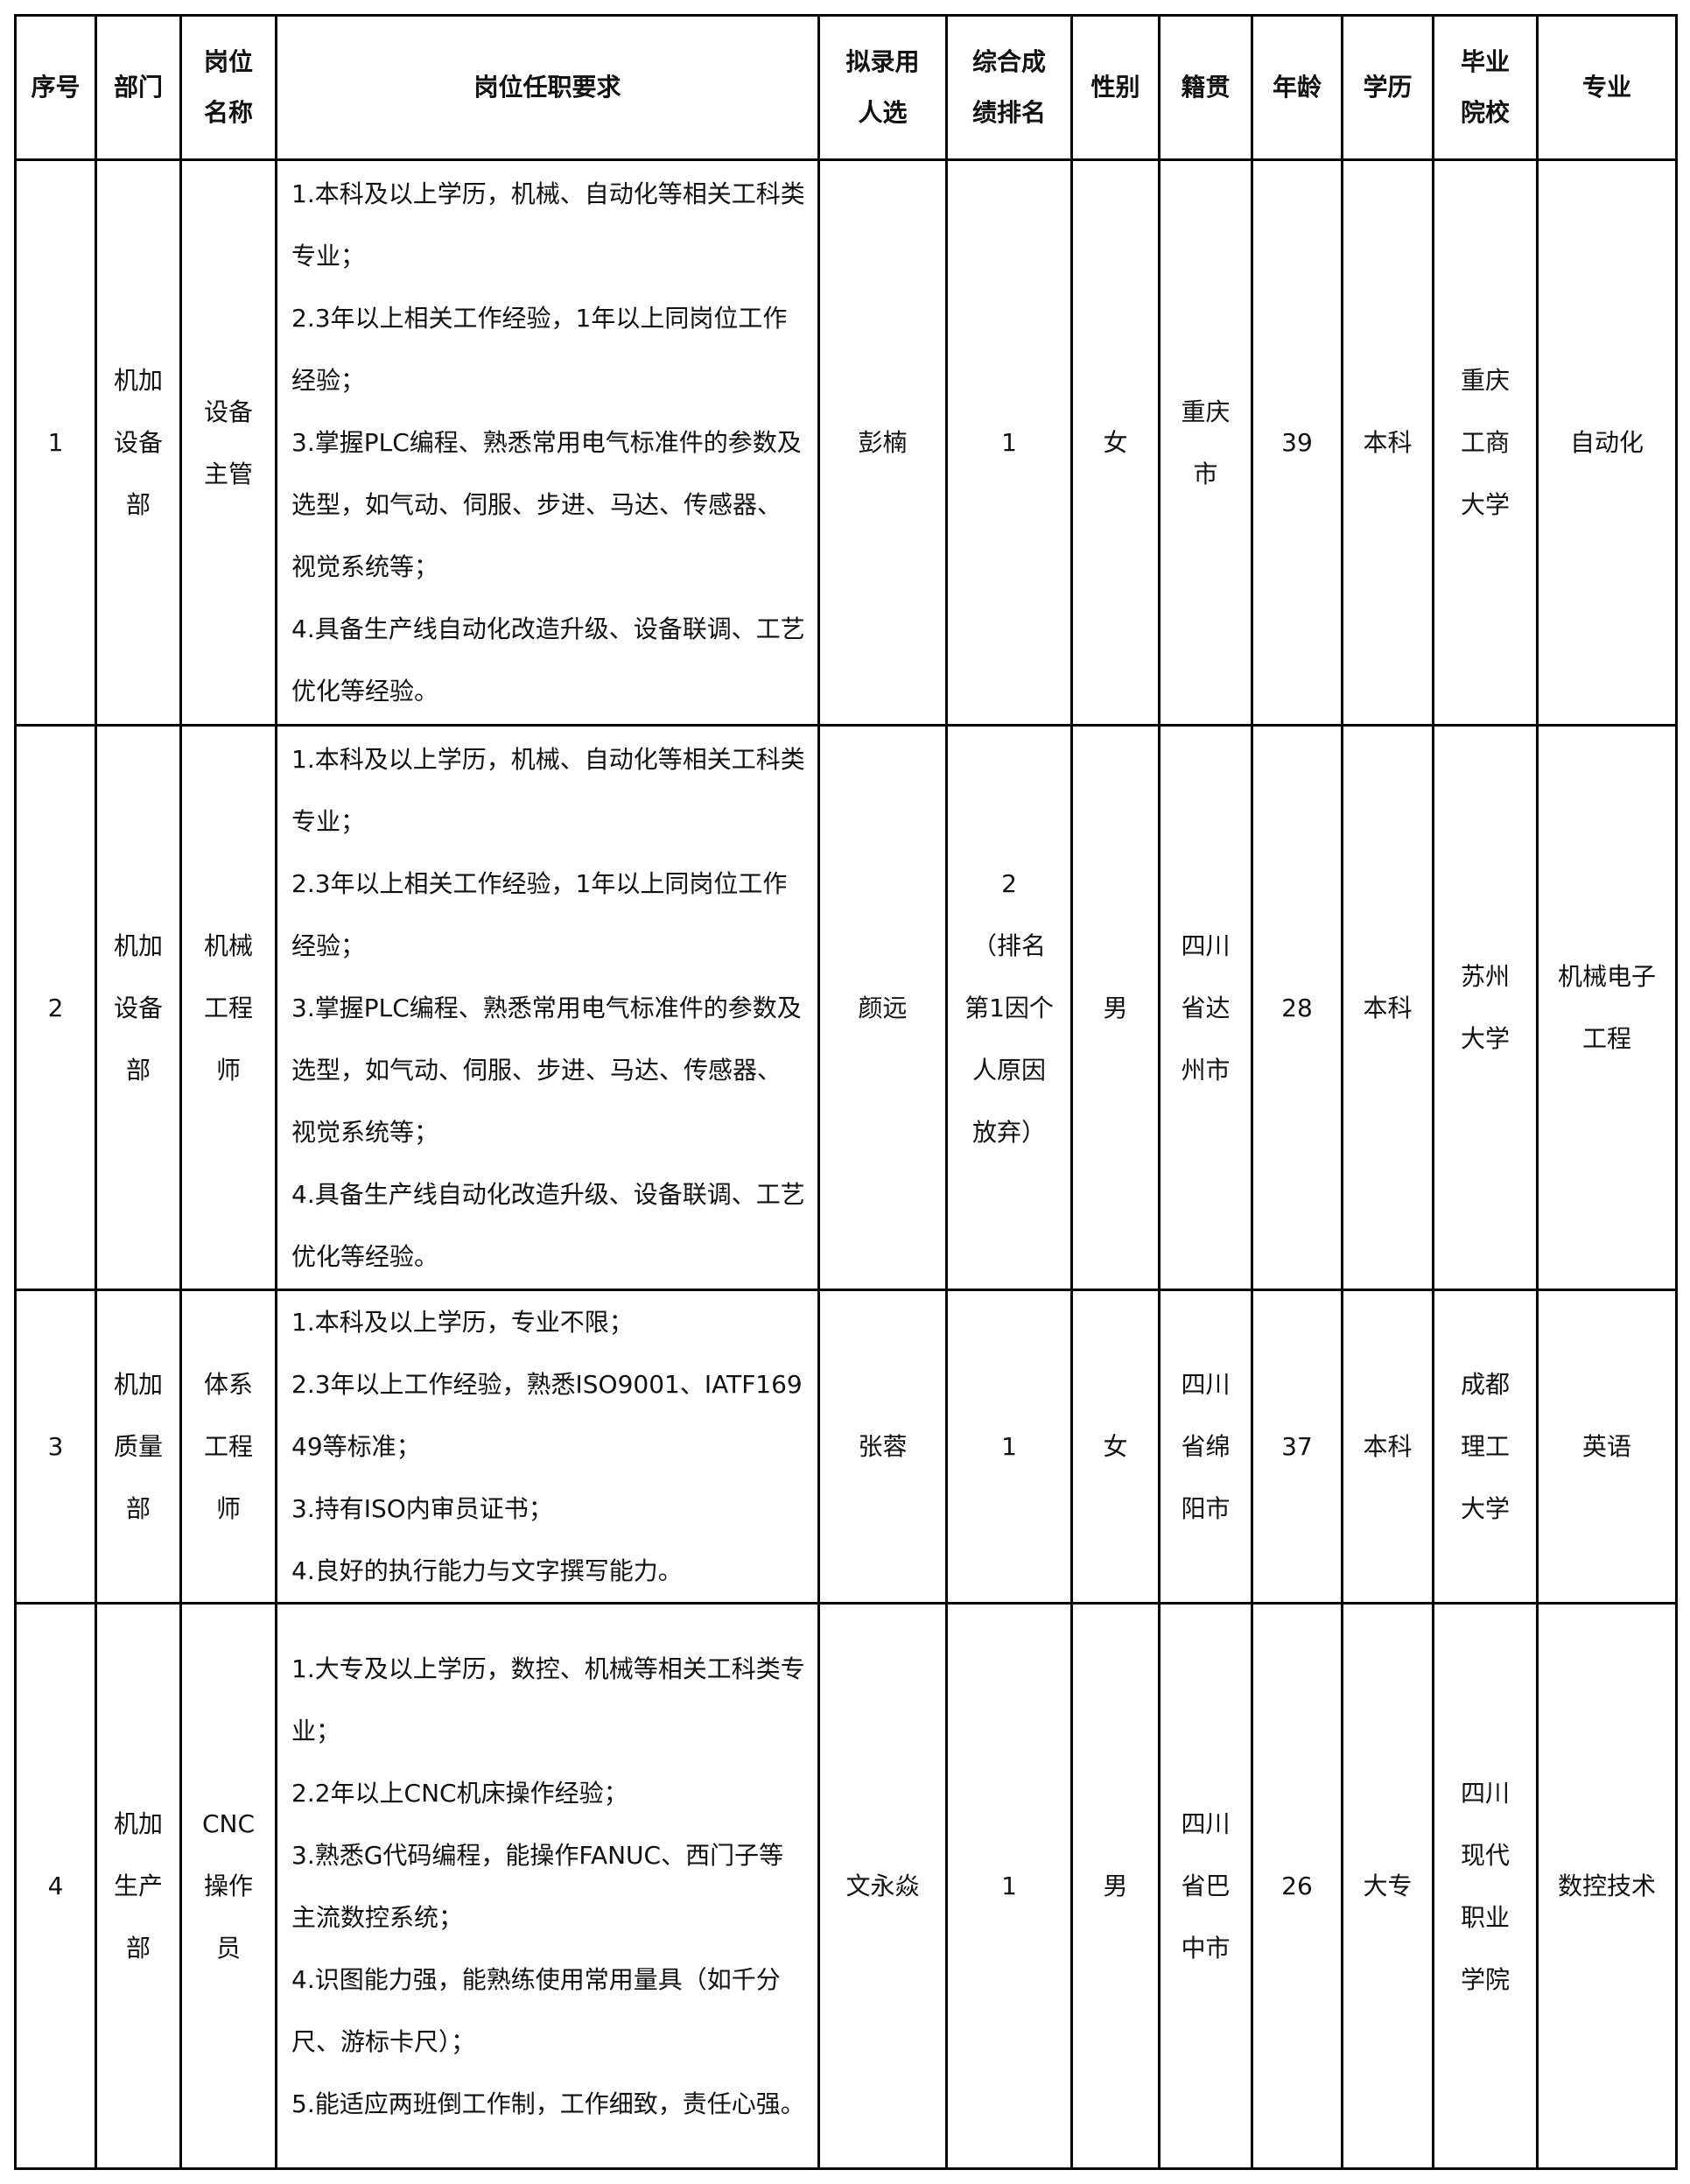 This screenshot has width=1690, height=2184. I want to click on cell-no: 1, so click(56, 442).